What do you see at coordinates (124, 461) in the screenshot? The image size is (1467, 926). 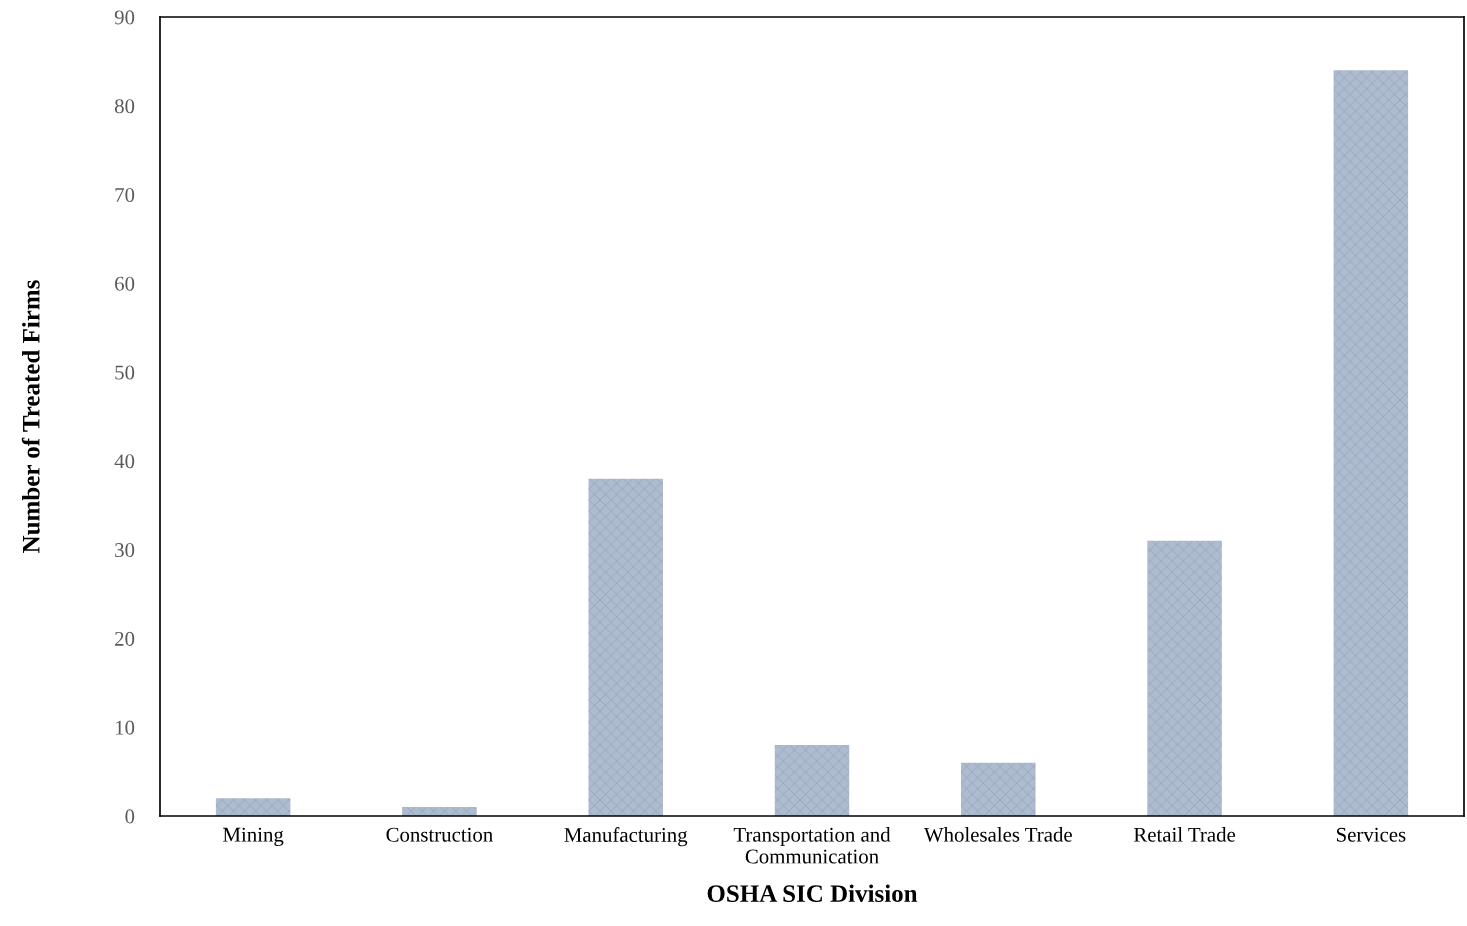 I see `y-tick-label: 40` at bounding box center [124, 461].